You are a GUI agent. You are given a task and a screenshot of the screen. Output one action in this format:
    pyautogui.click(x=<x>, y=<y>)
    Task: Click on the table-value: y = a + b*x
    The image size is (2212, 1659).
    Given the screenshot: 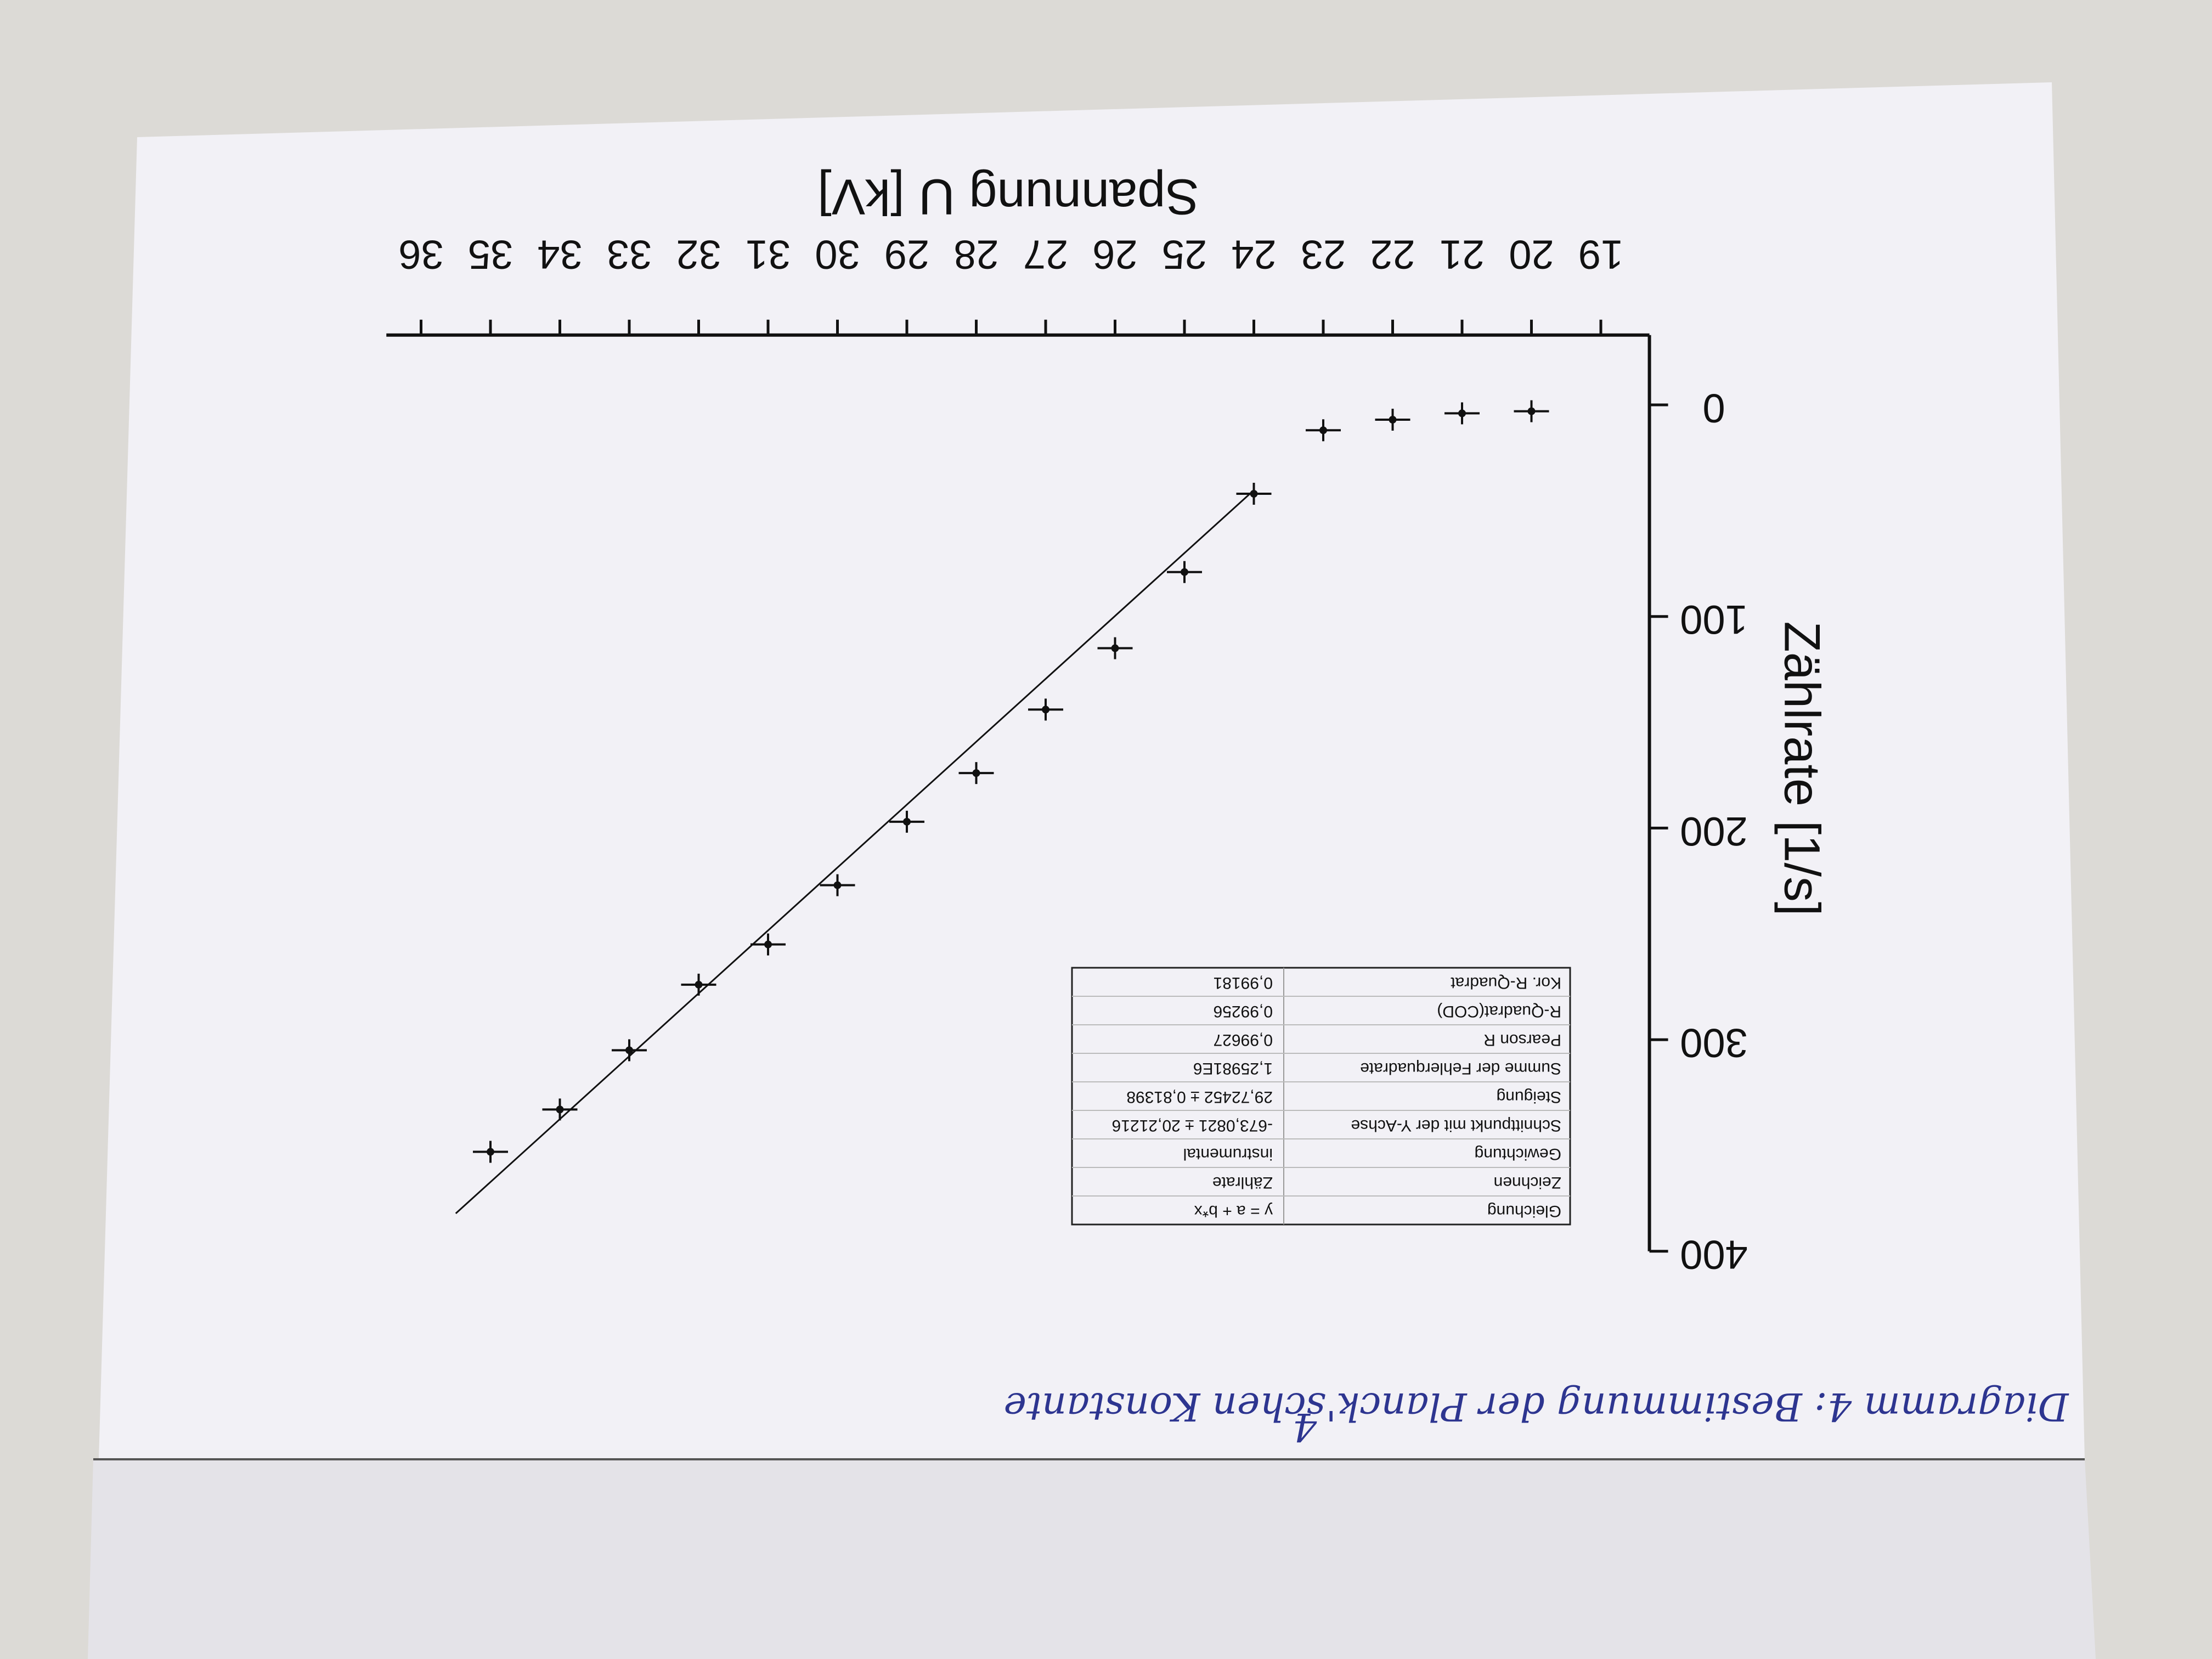 What is the action you would take?
    pyautogui.click(x=1233, y=1211)
    